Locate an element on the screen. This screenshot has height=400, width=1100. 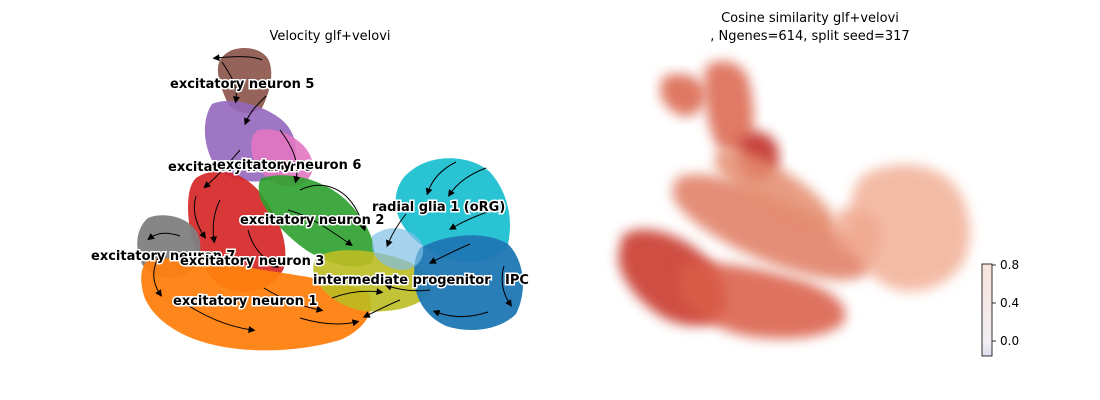
label-excitatory-neuron-3: excitatory neuron 3 is located at coordinates (252, 261).